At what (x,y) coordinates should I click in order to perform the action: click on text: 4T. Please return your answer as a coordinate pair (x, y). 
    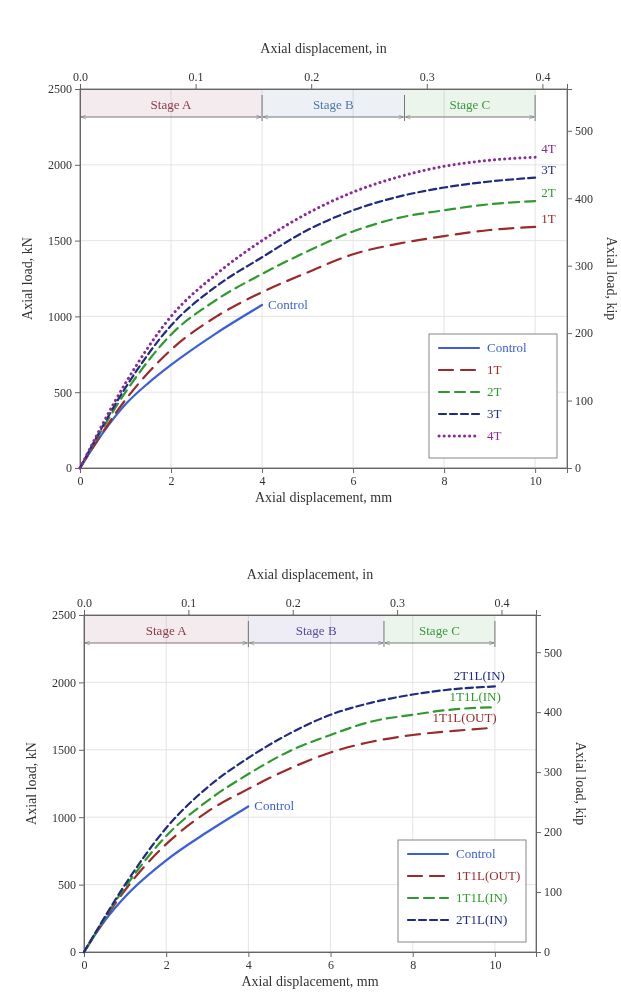
    Looking at the image, I should click on (548, 149).